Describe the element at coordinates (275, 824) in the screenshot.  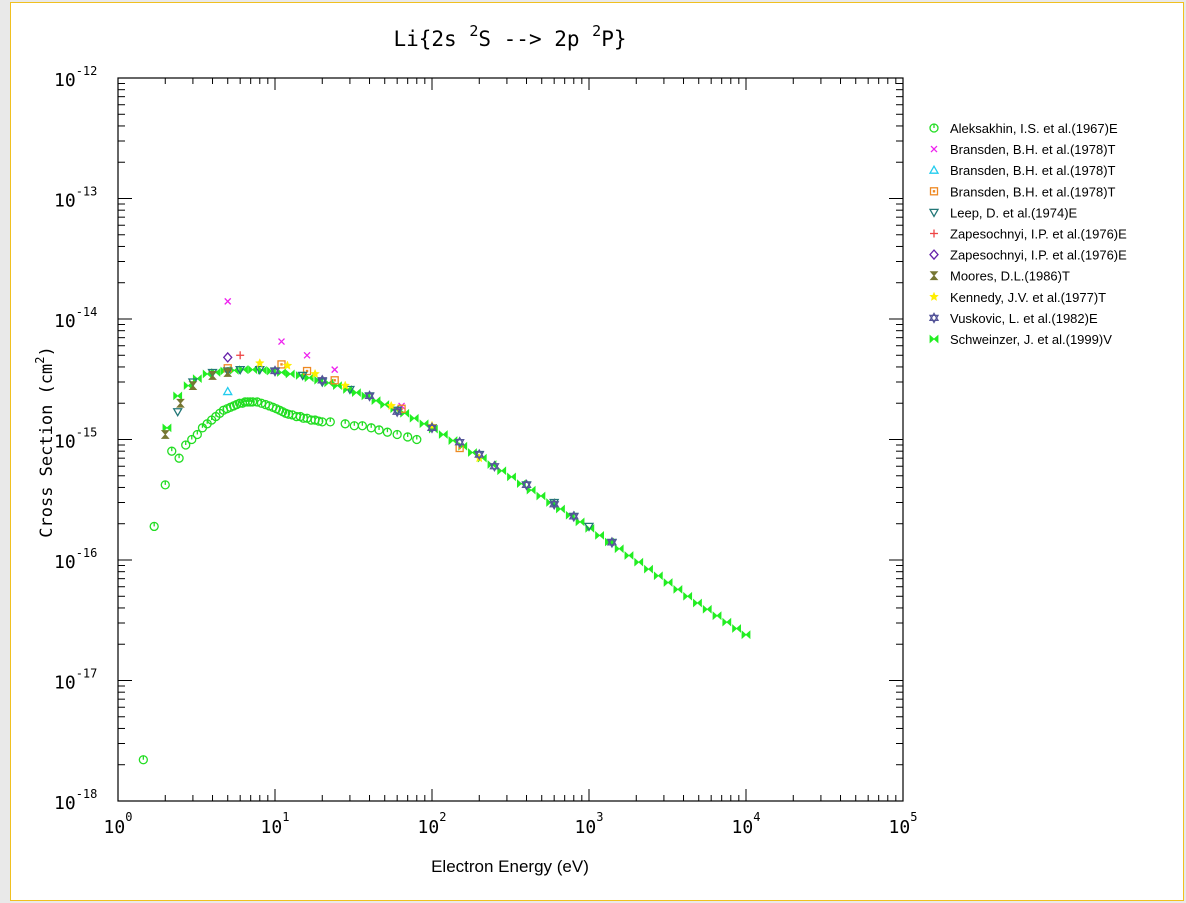
I see `x-tick-label: 10¹` at that location.